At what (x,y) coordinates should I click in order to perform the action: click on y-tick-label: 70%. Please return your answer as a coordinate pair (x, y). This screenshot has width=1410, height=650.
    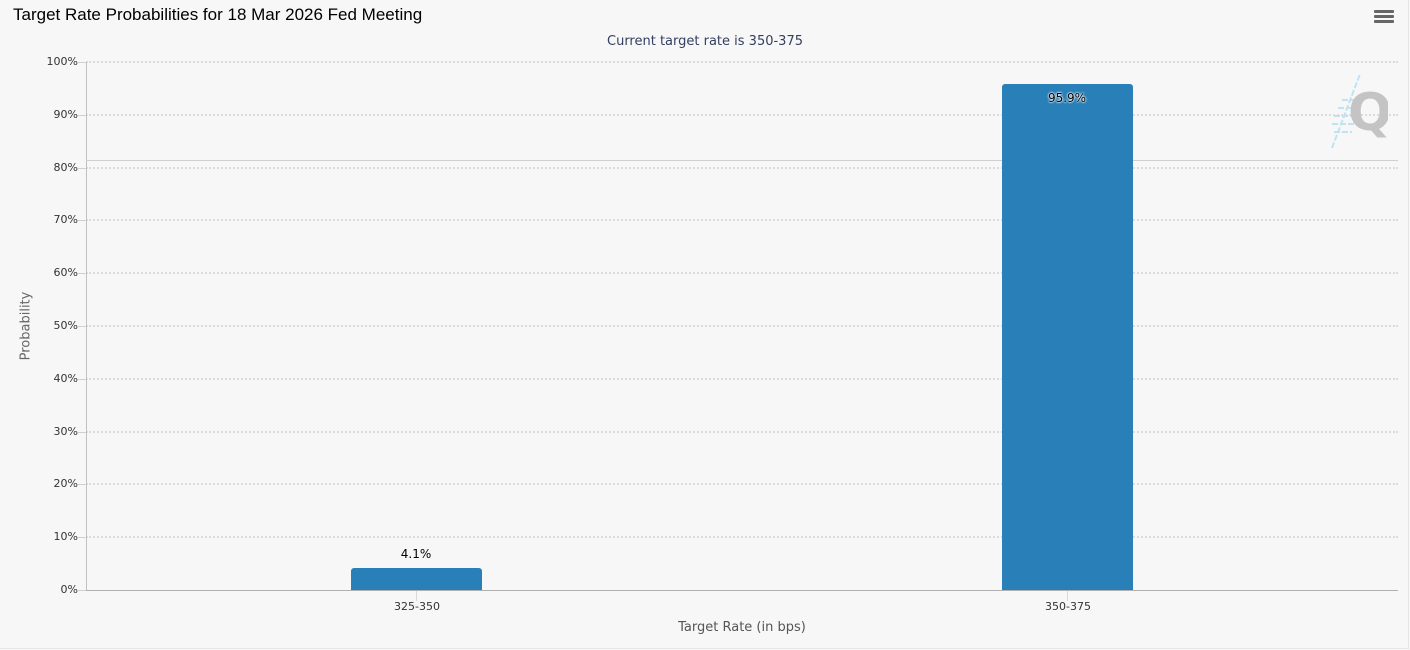
    Looking at the image, I should click on (65, 220).